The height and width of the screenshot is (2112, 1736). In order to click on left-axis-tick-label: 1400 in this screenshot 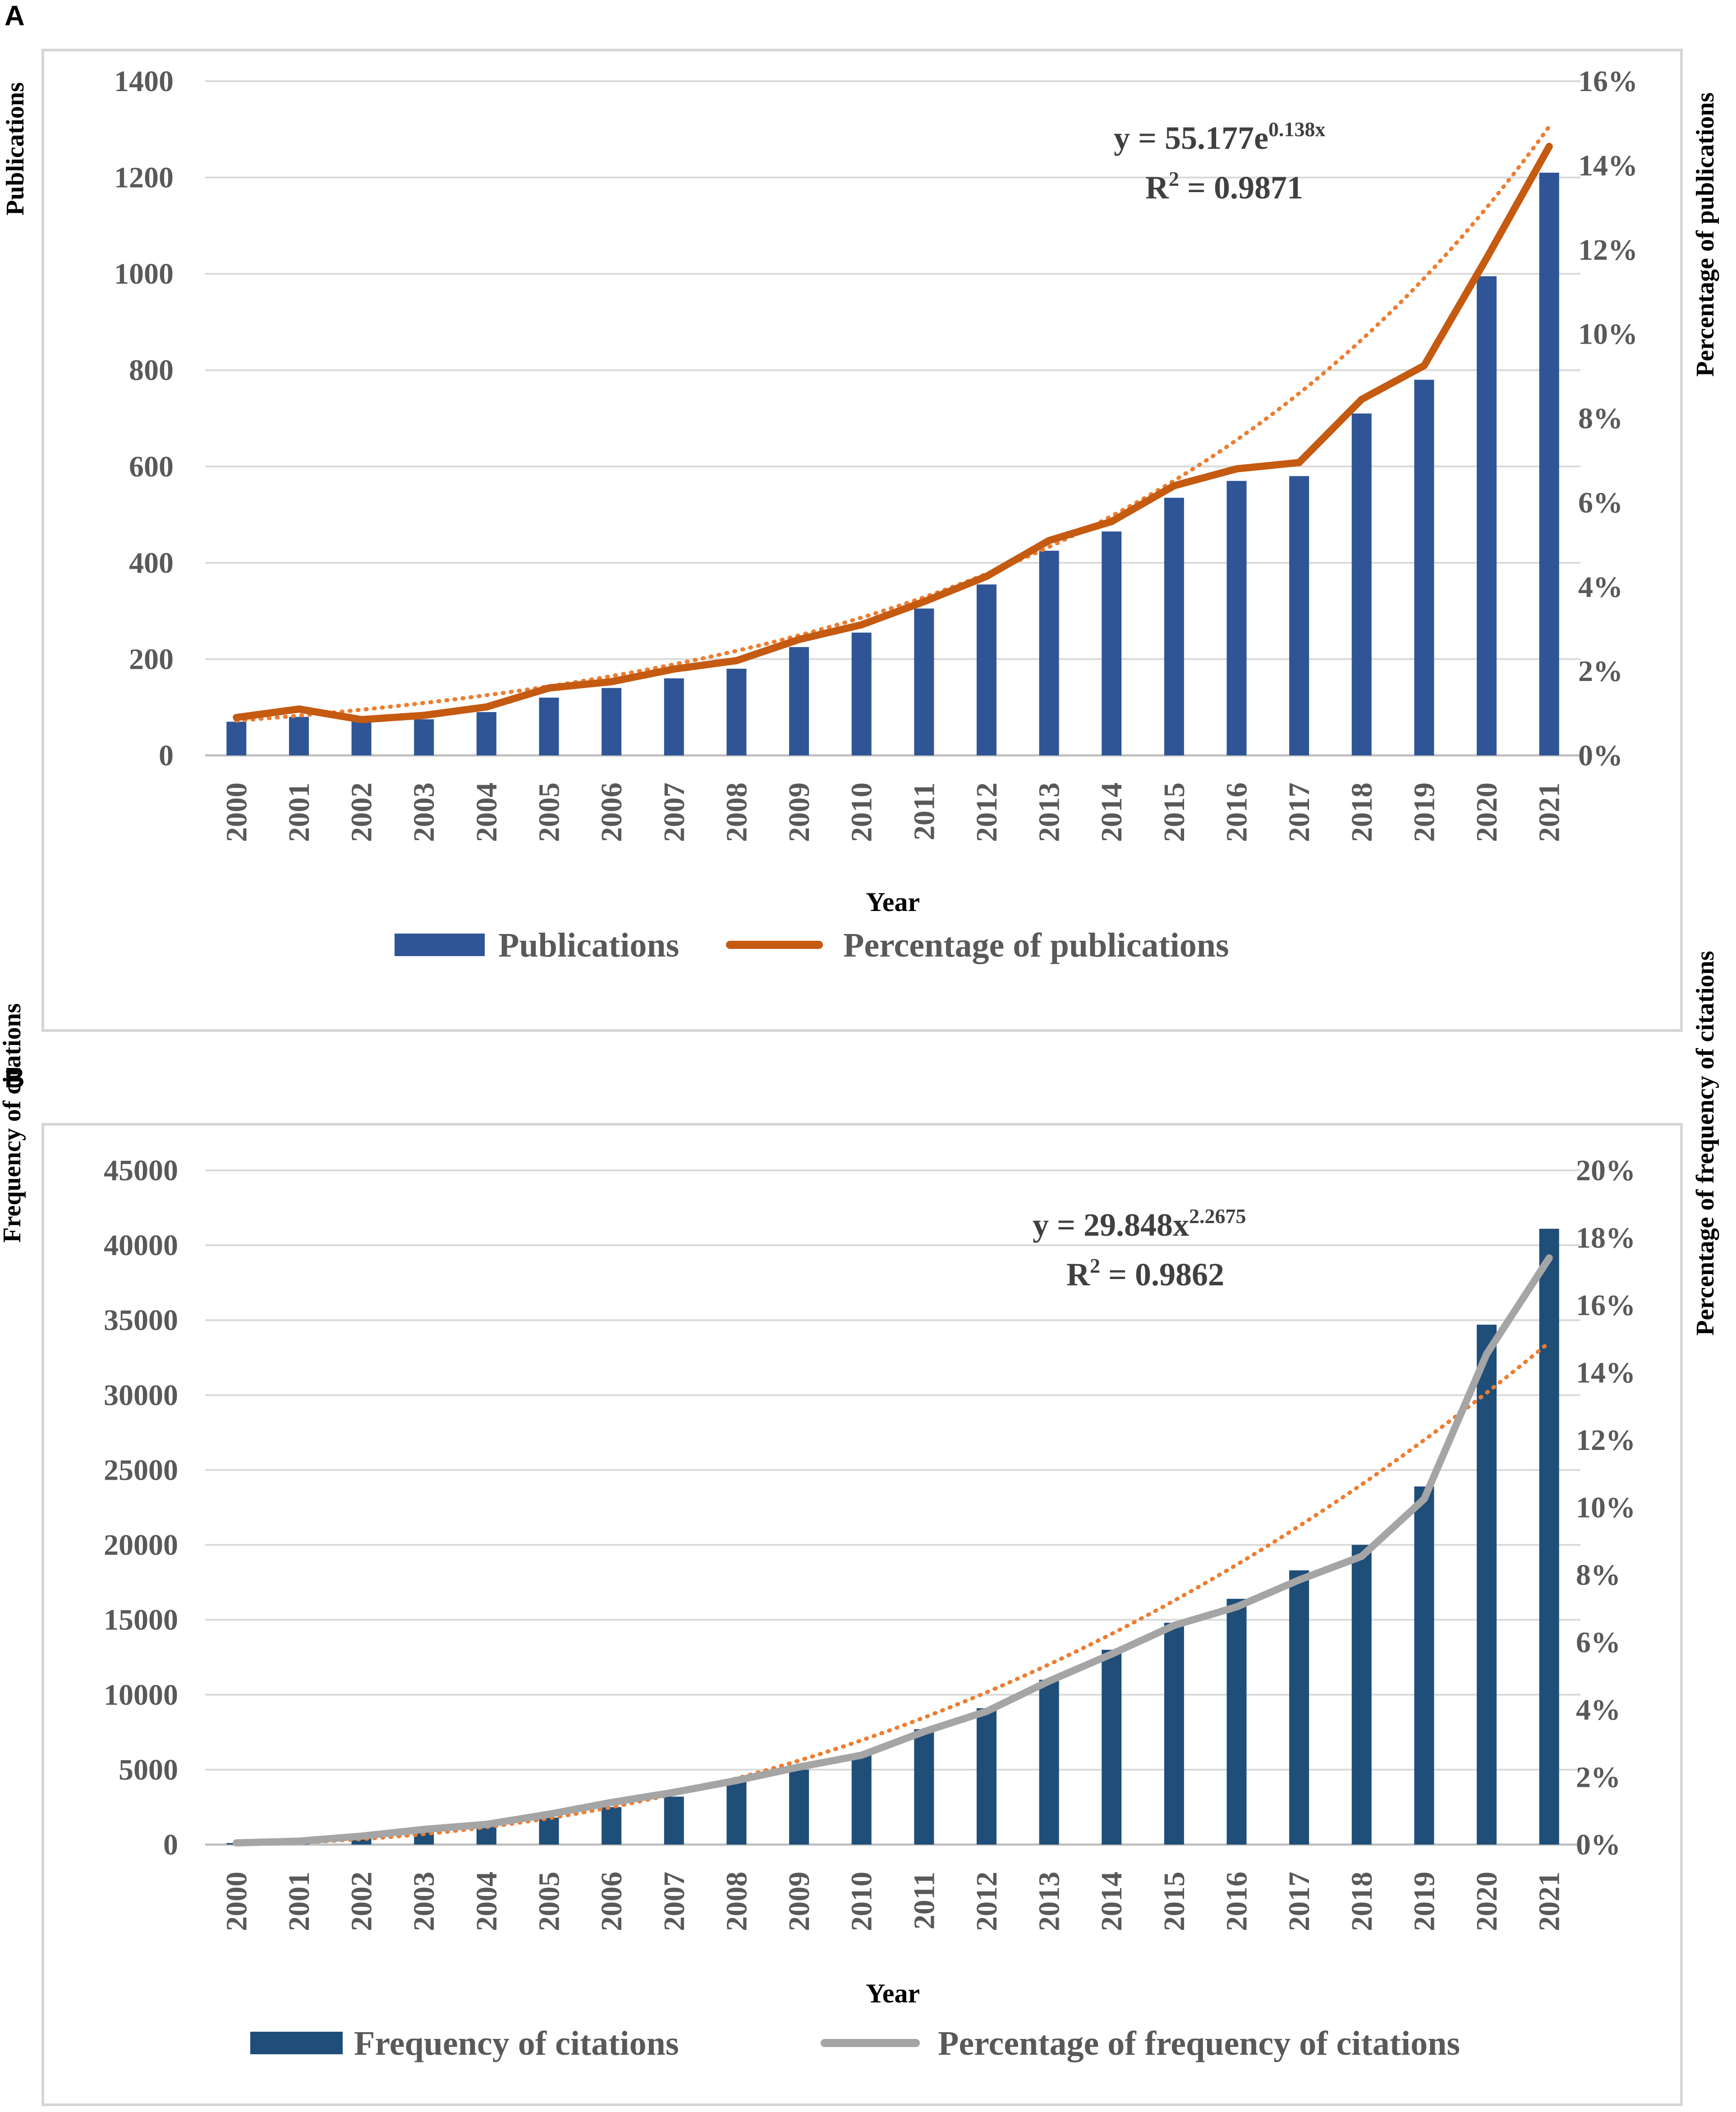, I will do `click(144, 81)`.